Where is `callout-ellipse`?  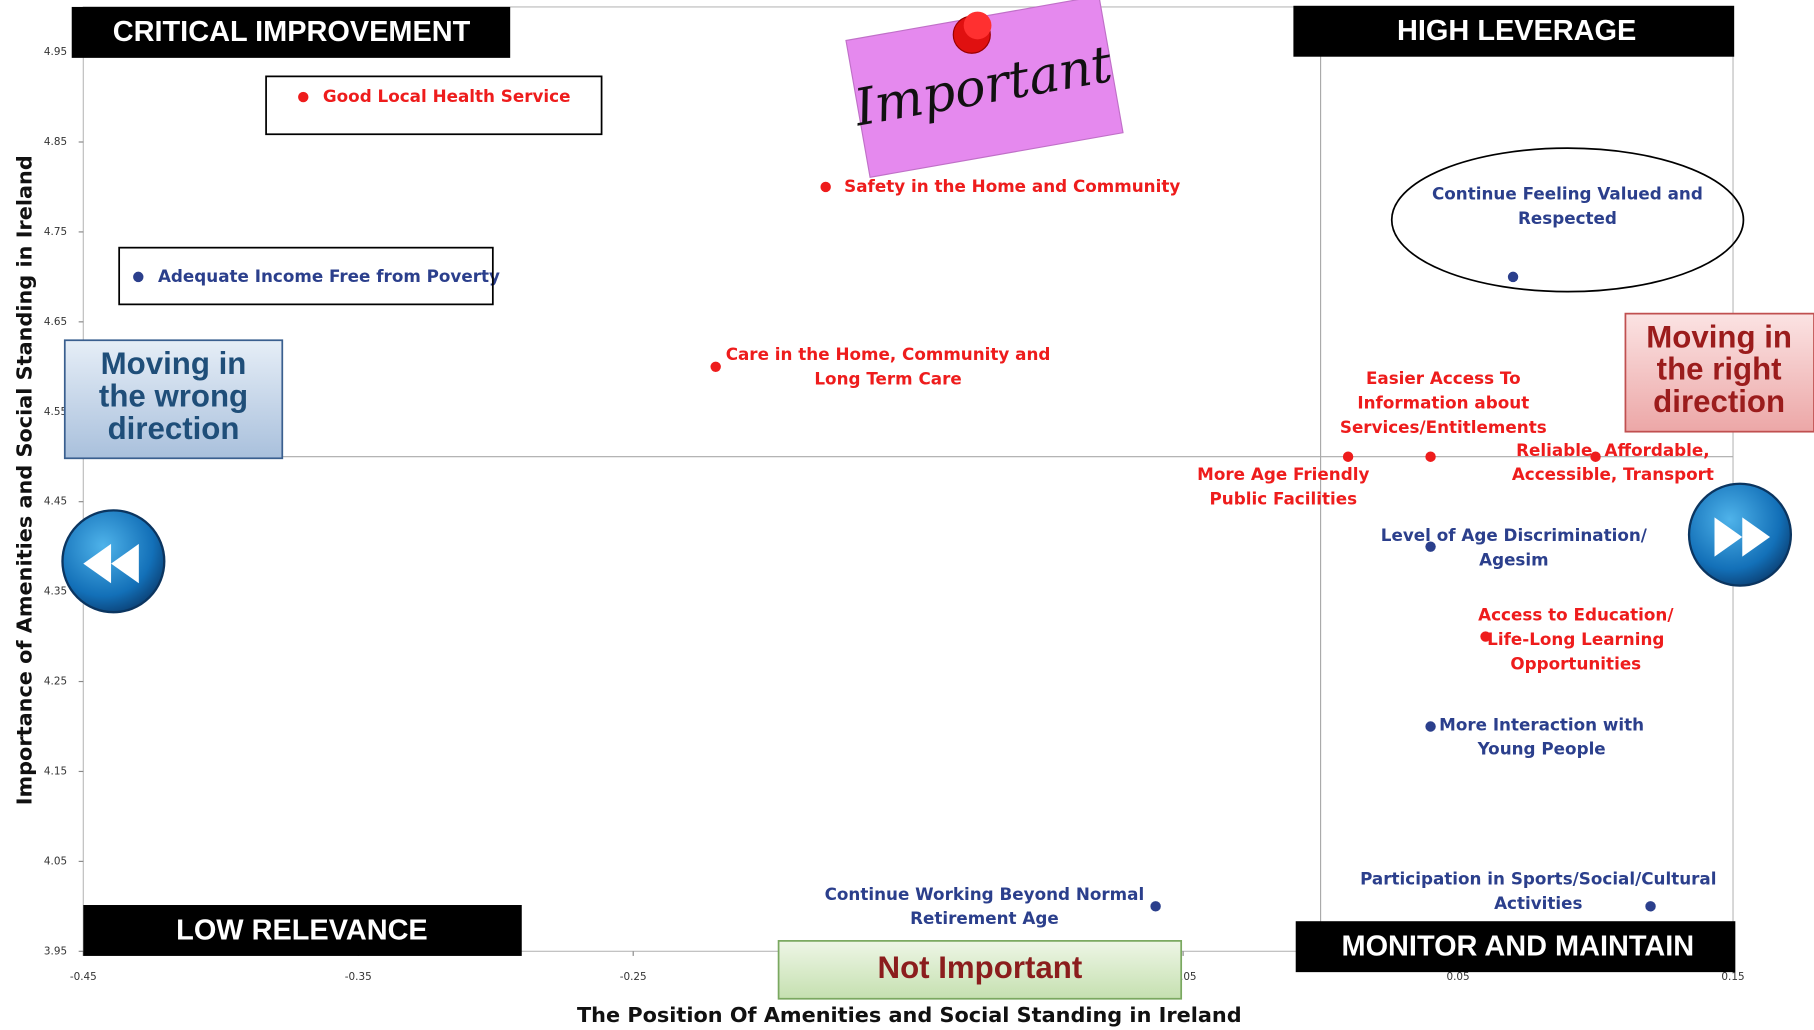 callout-ellipse is located at coordinates (1567, 220).